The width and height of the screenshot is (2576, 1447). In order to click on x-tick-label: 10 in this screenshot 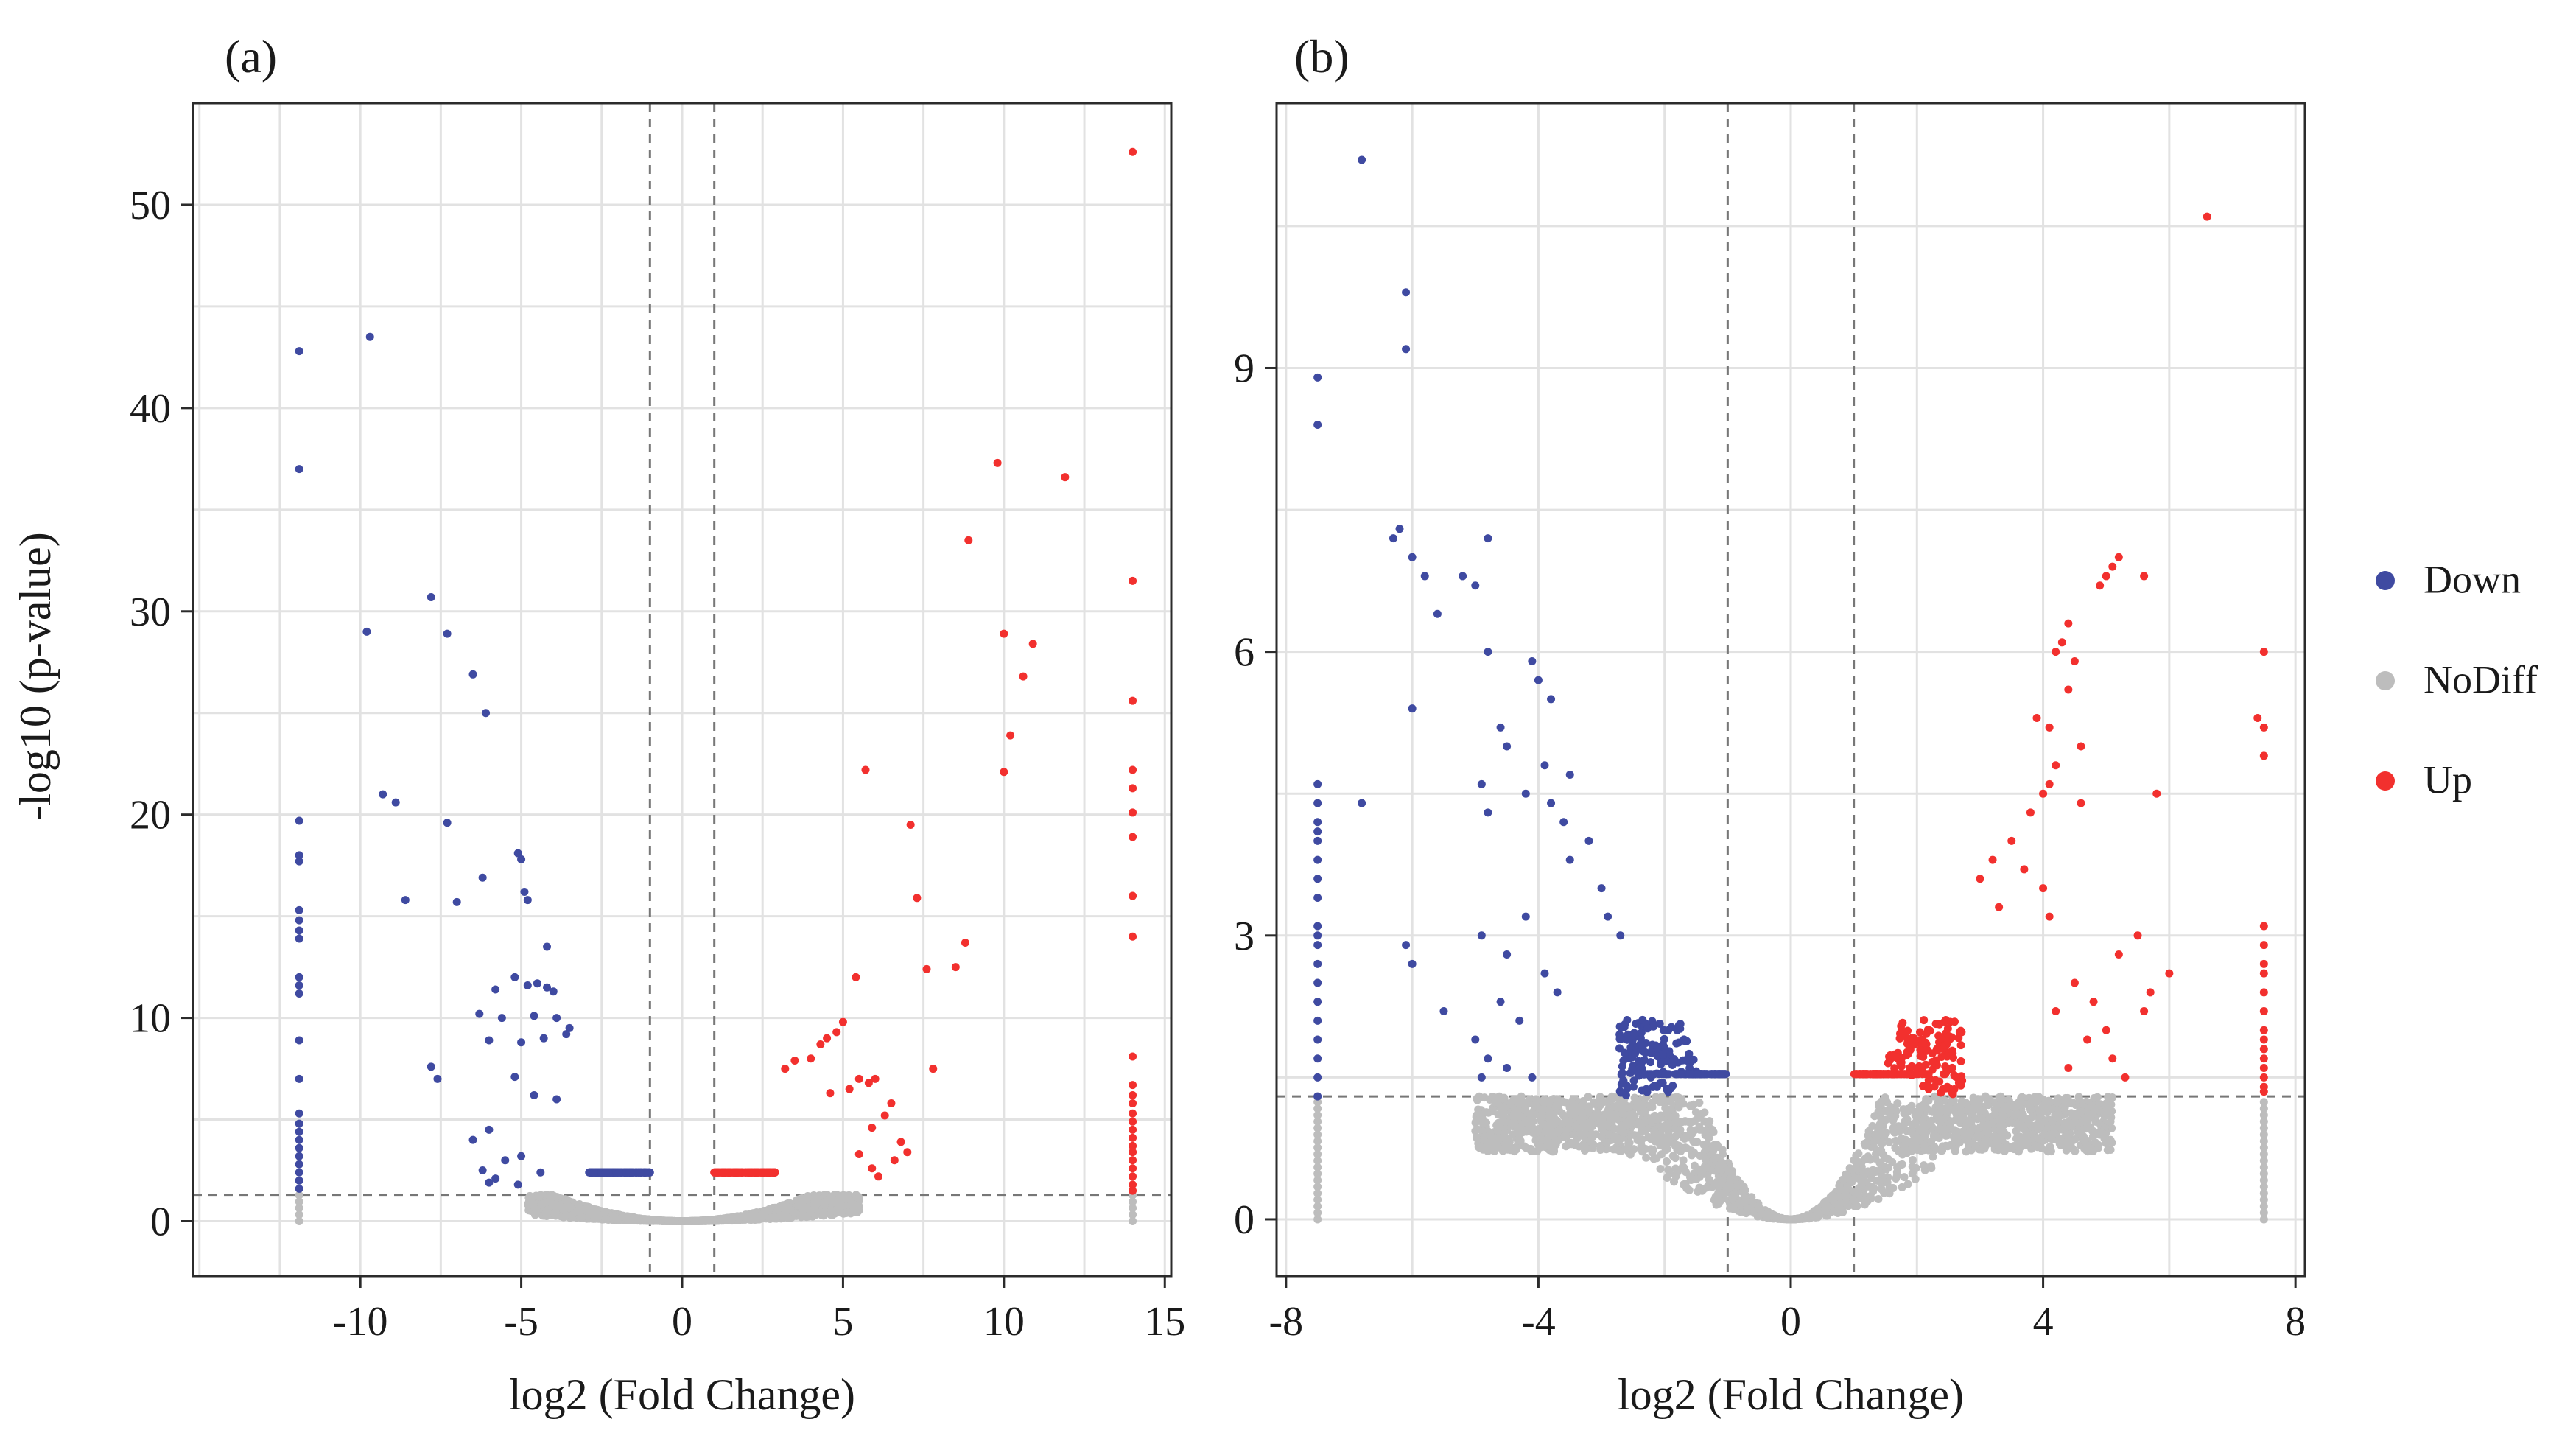, I will do `click(1004, 1322)`.